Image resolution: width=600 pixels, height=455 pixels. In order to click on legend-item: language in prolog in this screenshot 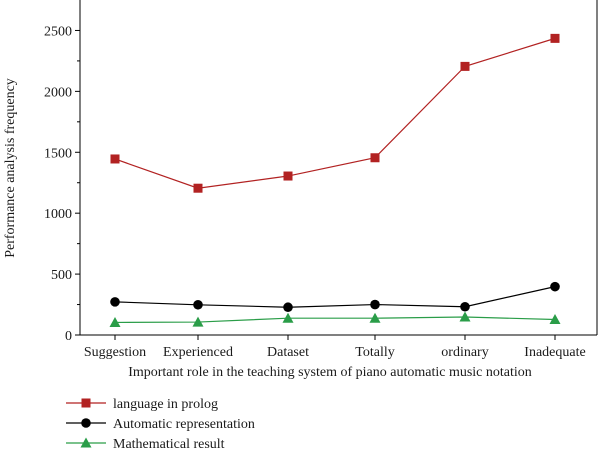, I will do `click(142, 404)`.